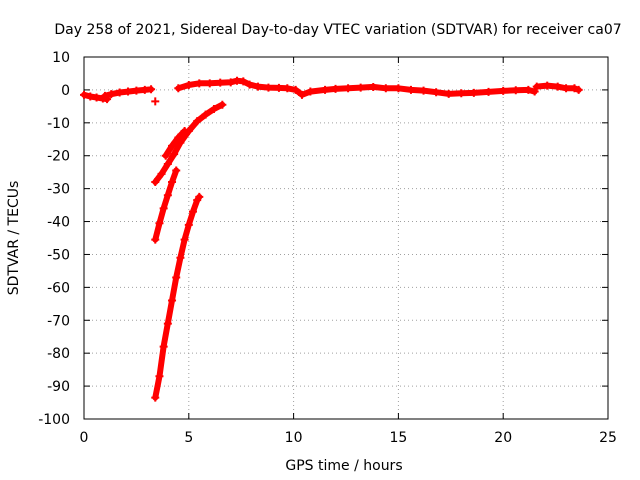 The image size is (640, 480). Describe the element at coordinates (58, 321) in the screenshot. I see `y-tick-label: -70` at that location.